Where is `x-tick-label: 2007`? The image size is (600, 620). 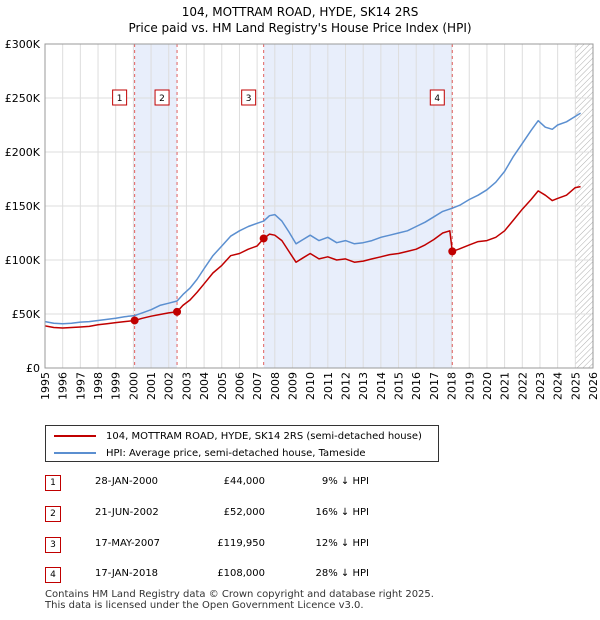
x-tick-label: 2007 is located at coordinates (257, 386).